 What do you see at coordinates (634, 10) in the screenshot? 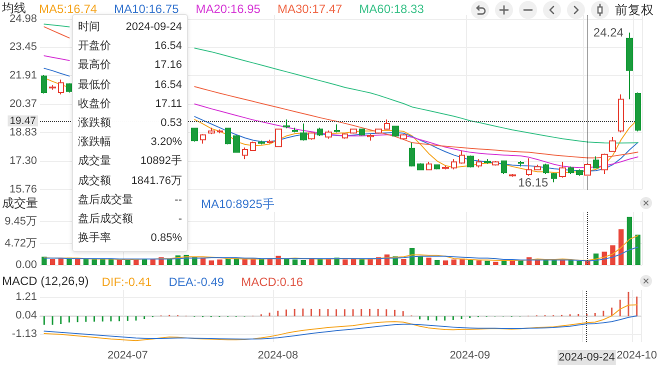
I see `annotation: 前复权` at bounding box center [634, 10].